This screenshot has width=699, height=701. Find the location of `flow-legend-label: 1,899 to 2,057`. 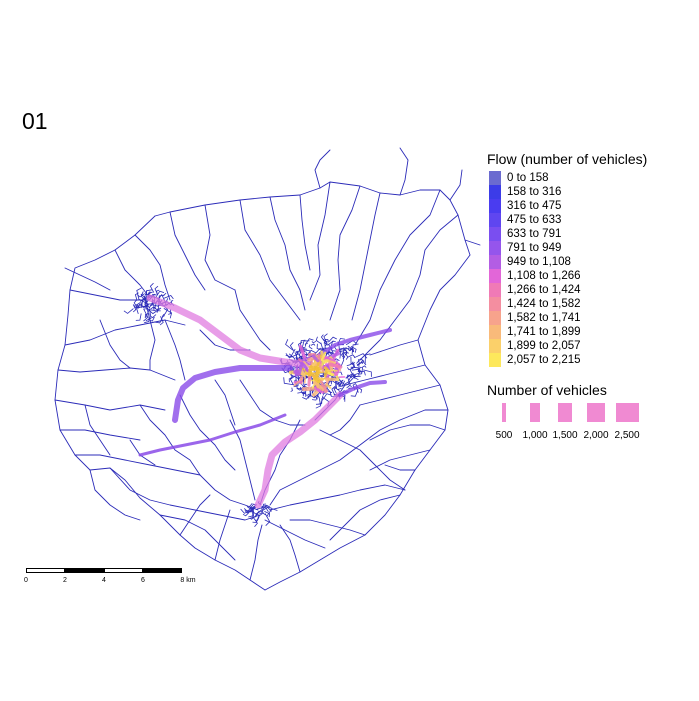

flow-legend-label: 1,899 to 2,057 is located at coordinates (544, 346).